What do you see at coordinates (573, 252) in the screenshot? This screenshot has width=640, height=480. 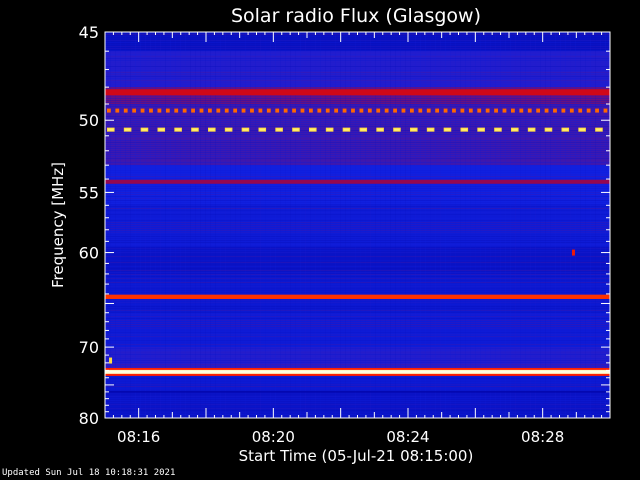 I see `burst-point` at bounding box center [573, 252].